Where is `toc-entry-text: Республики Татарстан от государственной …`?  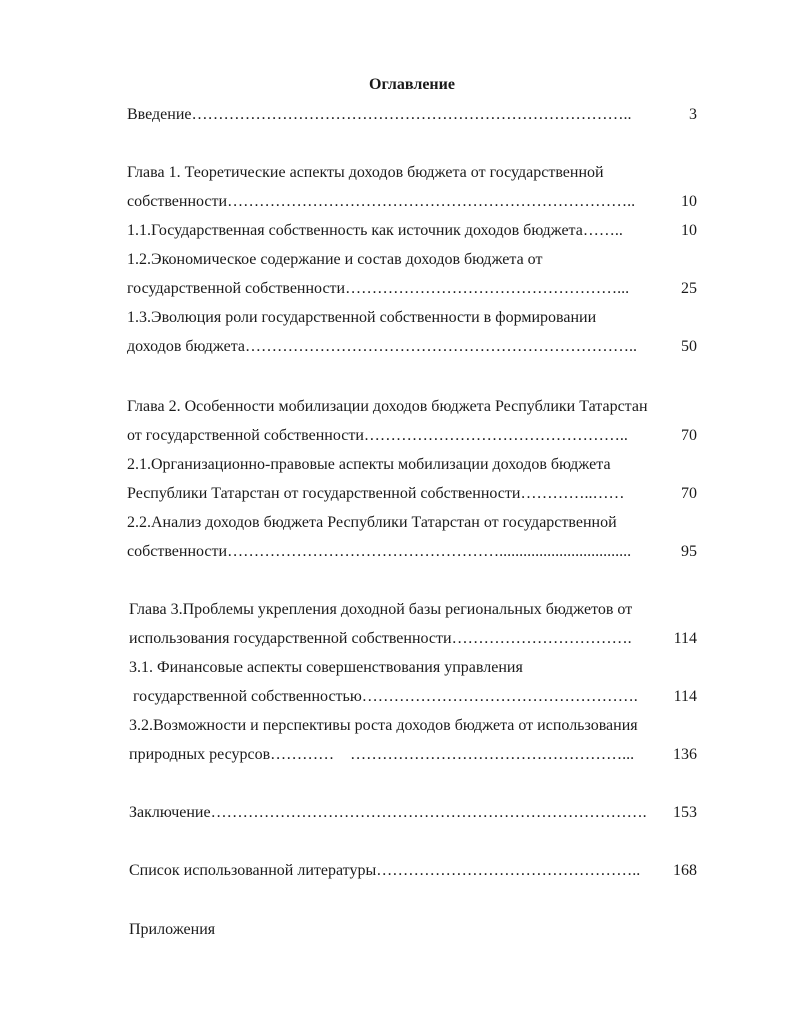 toc-entry-text: Республики Татарстан от государственной … is located at coordinates (376, 493).